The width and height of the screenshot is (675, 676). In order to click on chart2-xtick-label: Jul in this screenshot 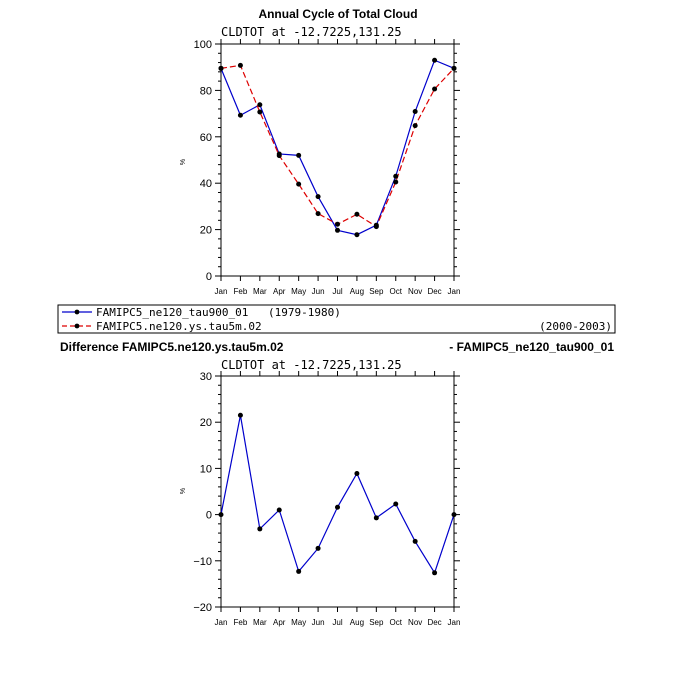, I will do `click(337, 622)`.